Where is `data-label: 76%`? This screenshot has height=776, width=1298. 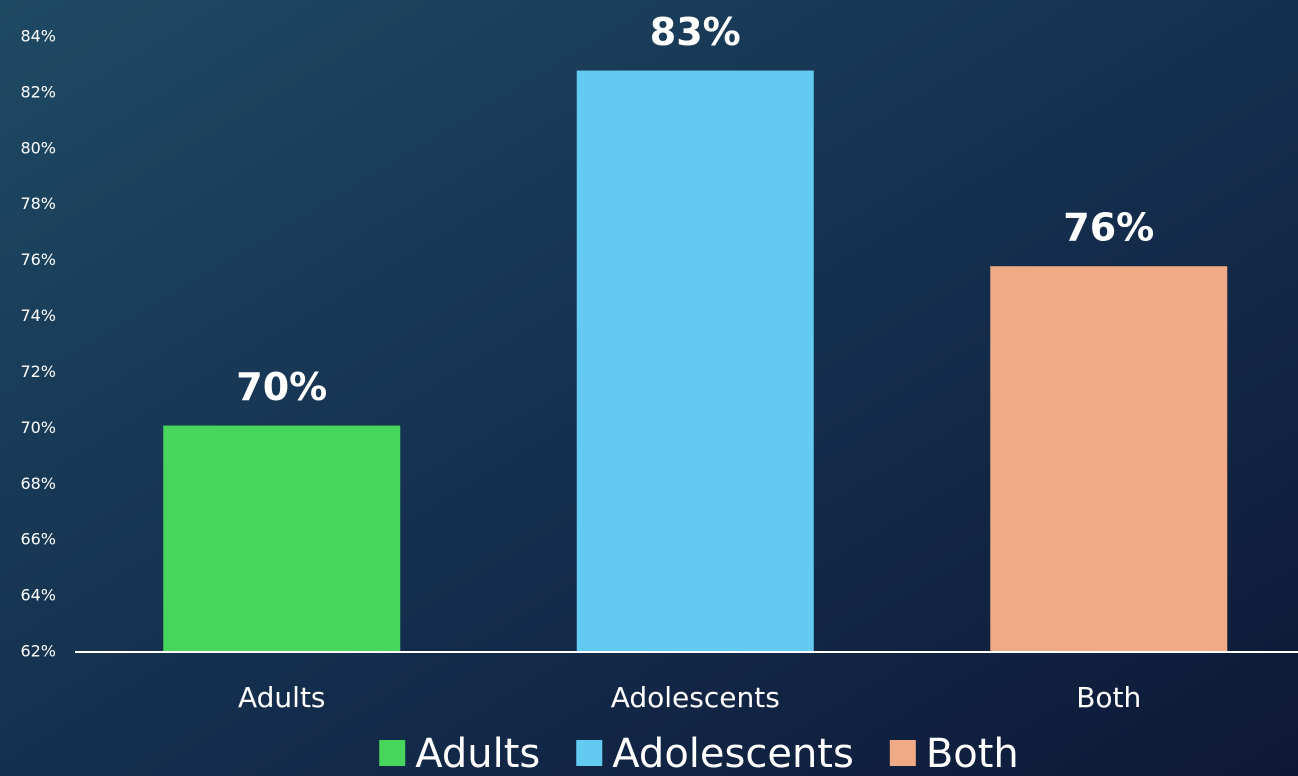 data-label: 76% is located at coordinates (1108, 228).